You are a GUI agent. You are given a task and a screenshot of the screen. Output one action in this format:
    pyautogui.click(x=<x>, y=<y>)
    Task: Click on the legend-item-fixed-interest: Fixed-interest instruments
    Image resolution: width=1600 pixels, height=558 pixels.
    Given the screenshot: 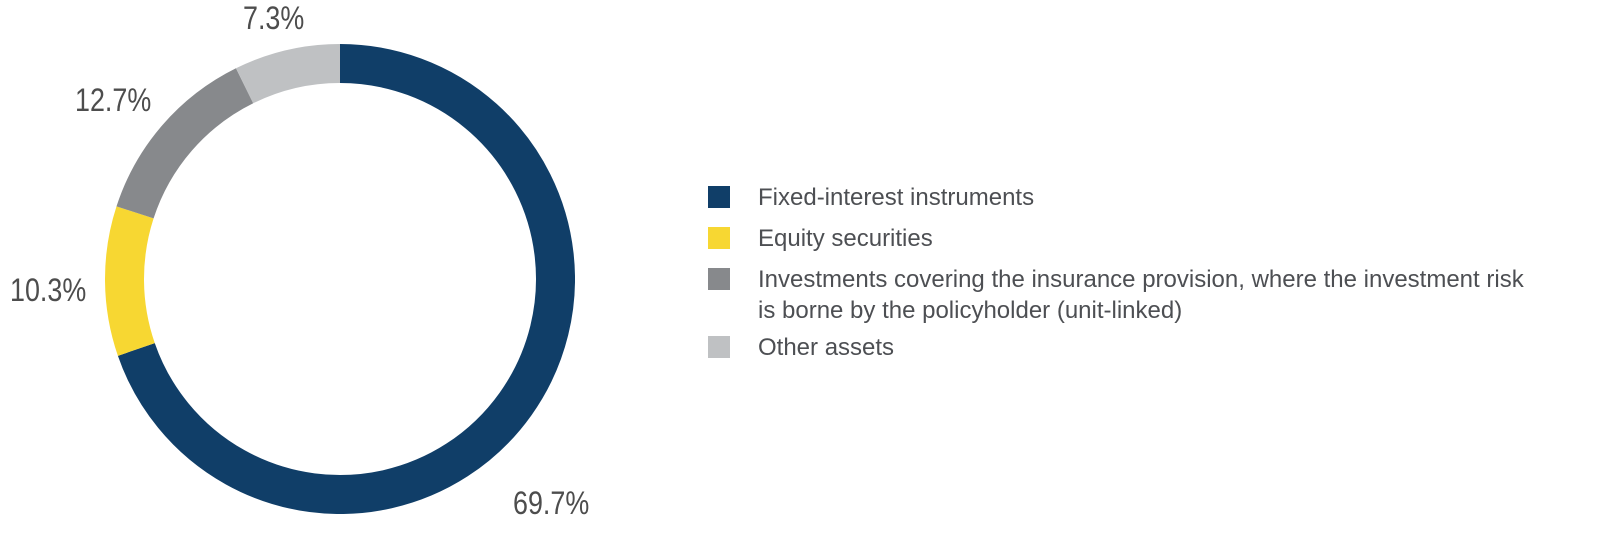 What is the action you would take?
    pyautogui.click(x=1116, y=197)
    